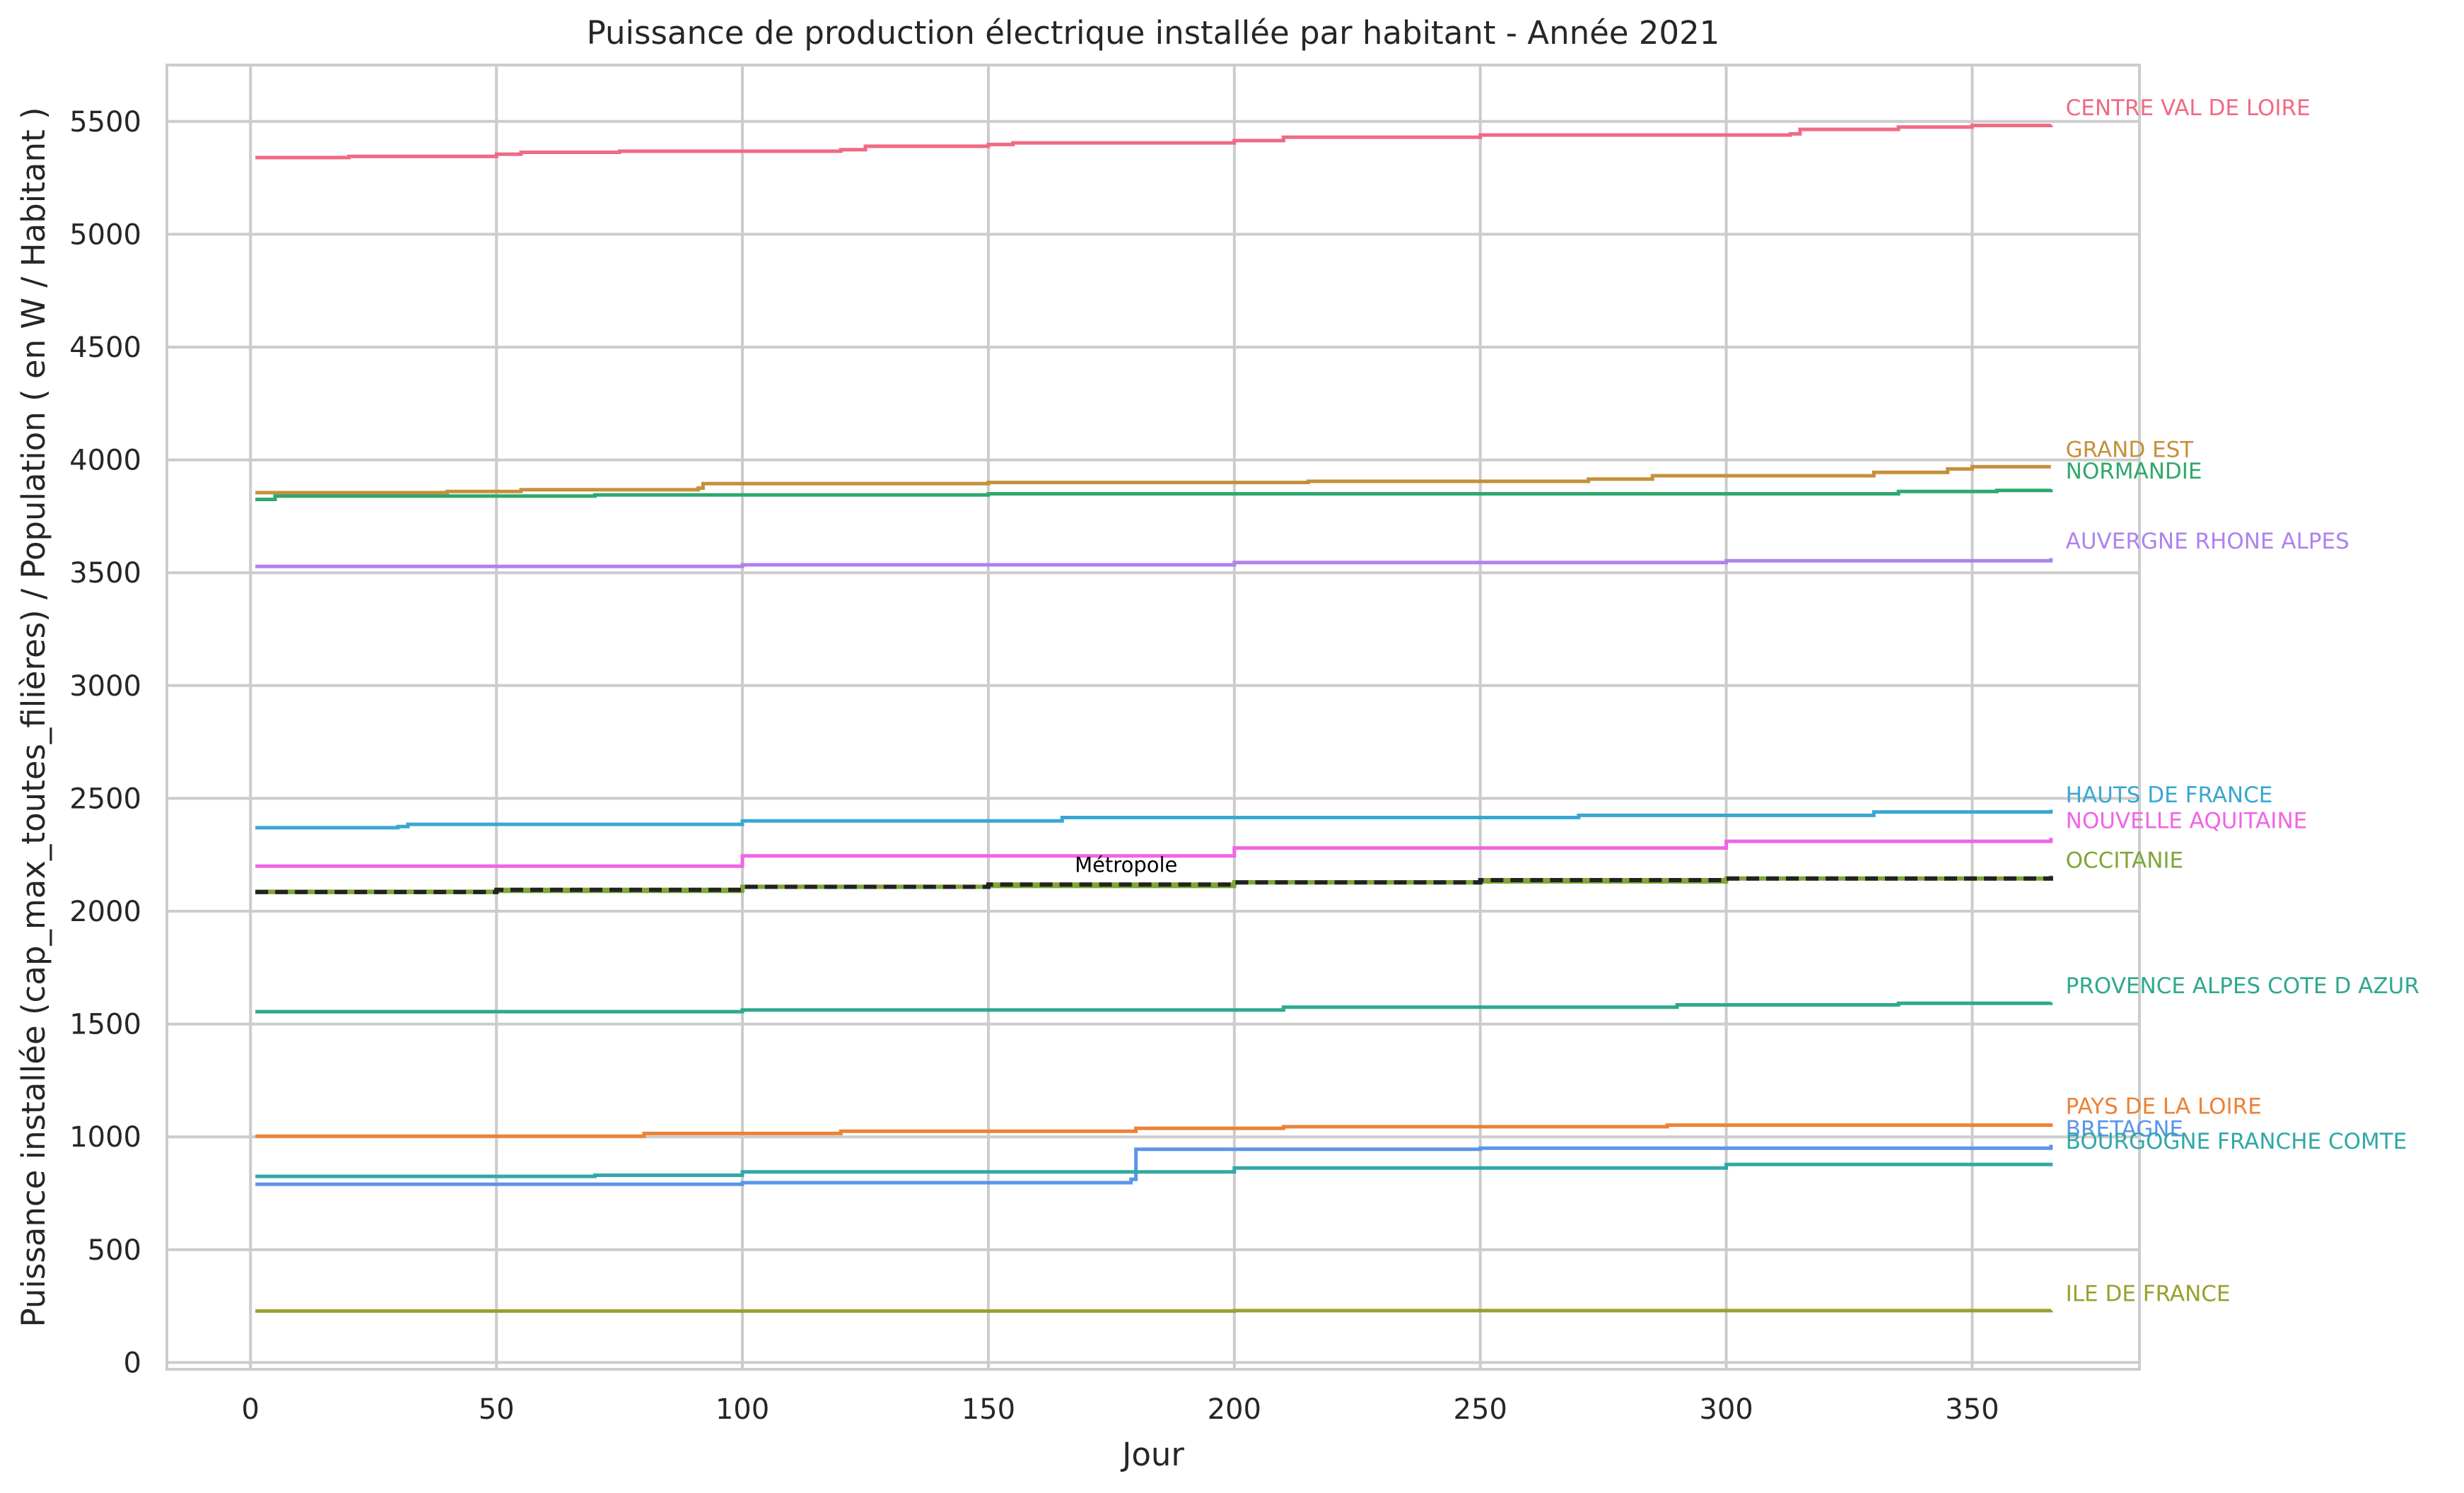 The height and width of the screenshot is (1493, 2464). I want to click on y-tick-label: 3000, so click(105, 686).